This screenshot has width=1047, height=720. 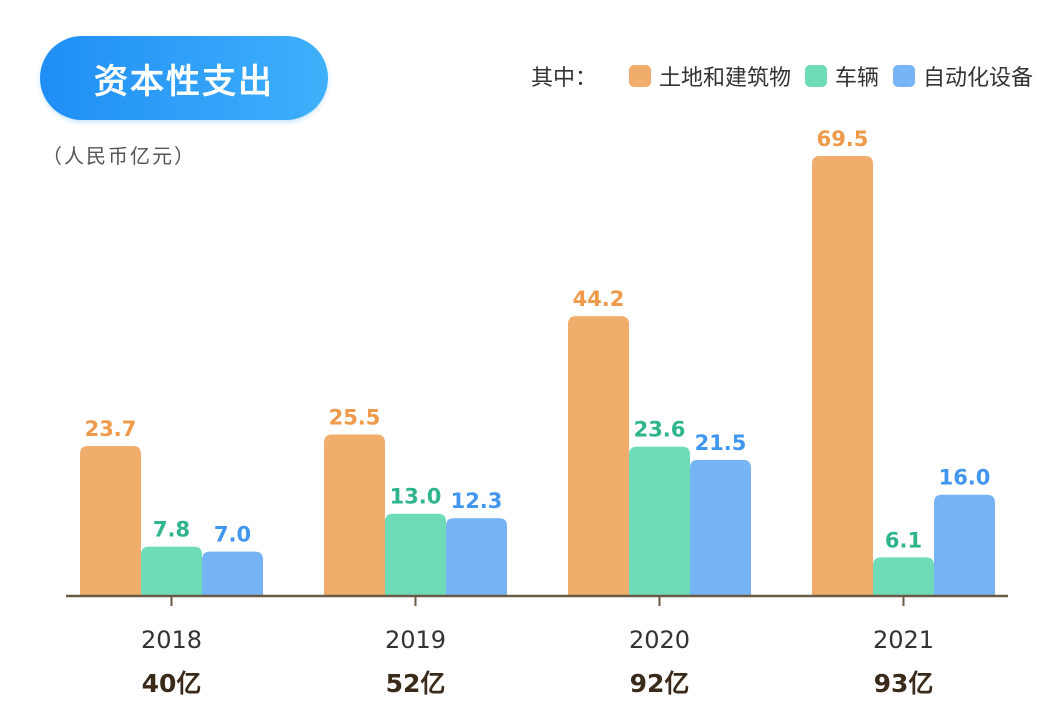 I want to click on data-label-2018-vehicles: 7.8, so click(x=171, y=530).